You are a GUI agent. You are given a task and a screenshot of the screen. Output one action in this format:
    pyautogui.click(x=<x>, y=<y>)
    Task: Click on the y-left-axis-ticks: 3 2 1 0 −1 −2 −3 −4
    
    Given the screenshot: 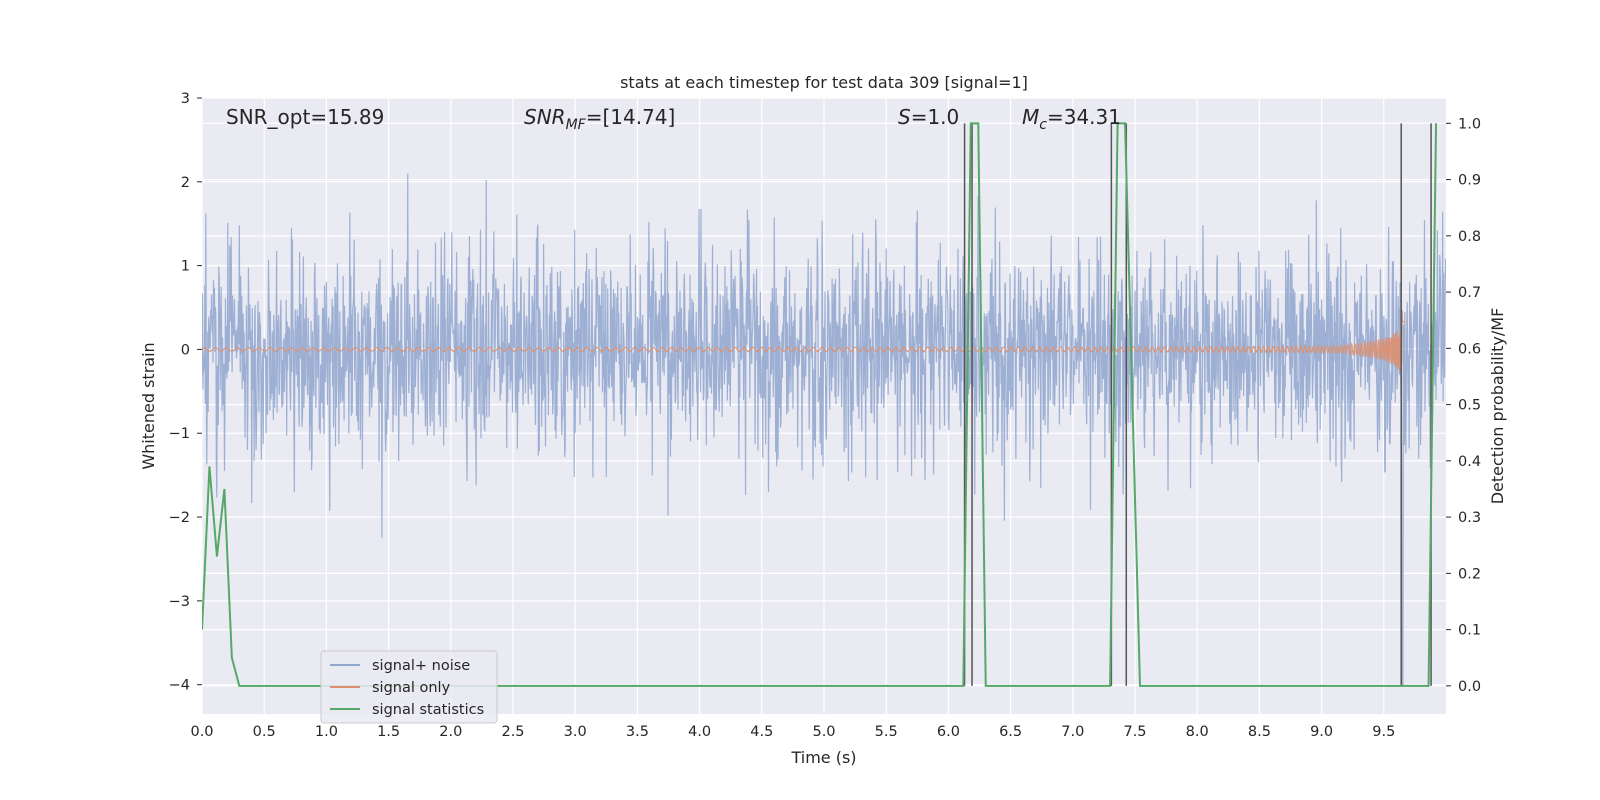 What is the action you would take?
    pyautogui.click(x=185, y=392)
    